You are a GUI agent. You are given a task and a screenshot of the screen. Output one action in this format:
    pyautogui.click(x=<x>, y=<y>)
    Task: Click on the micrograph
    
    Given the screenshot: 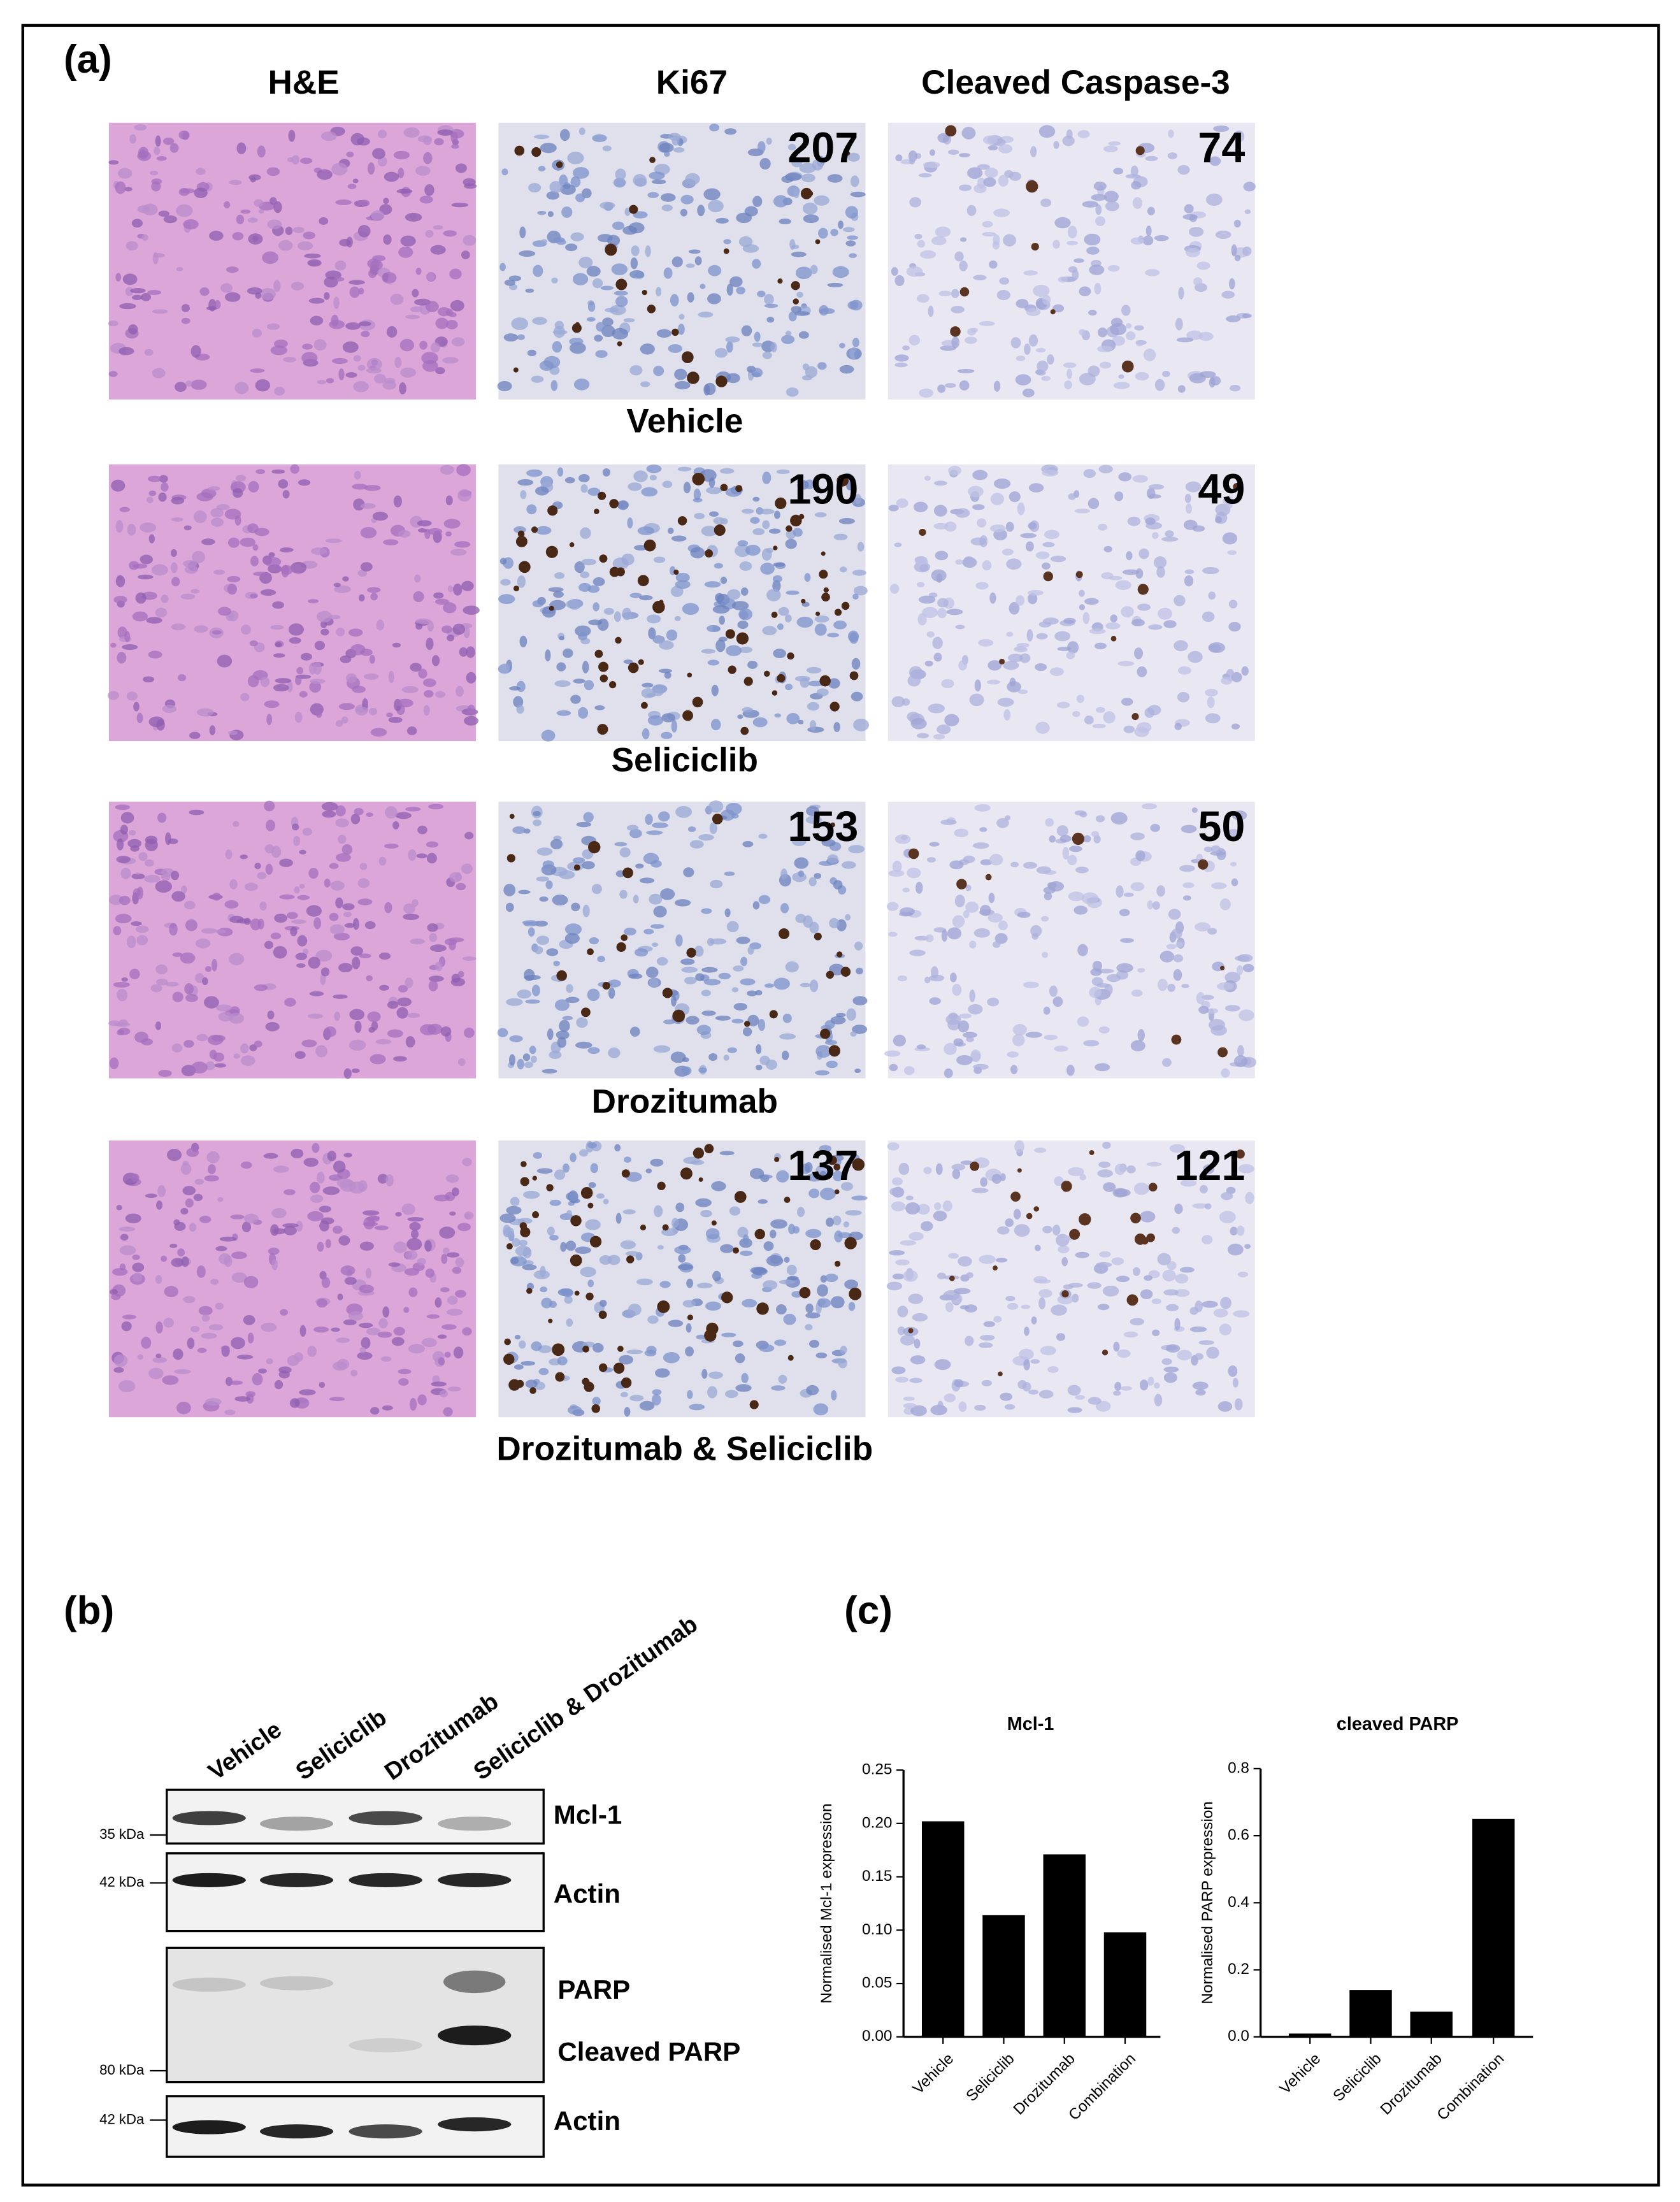 What is the action you would take?
    pyautogui.click(x=292, y=260)
    